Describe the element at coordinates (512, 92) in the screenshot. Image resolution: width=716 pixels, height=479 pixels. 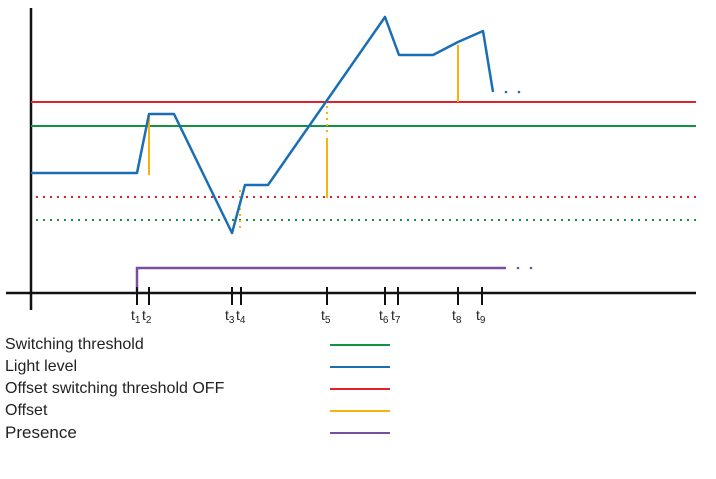
I see `light-level-continuation-dots` at that location.